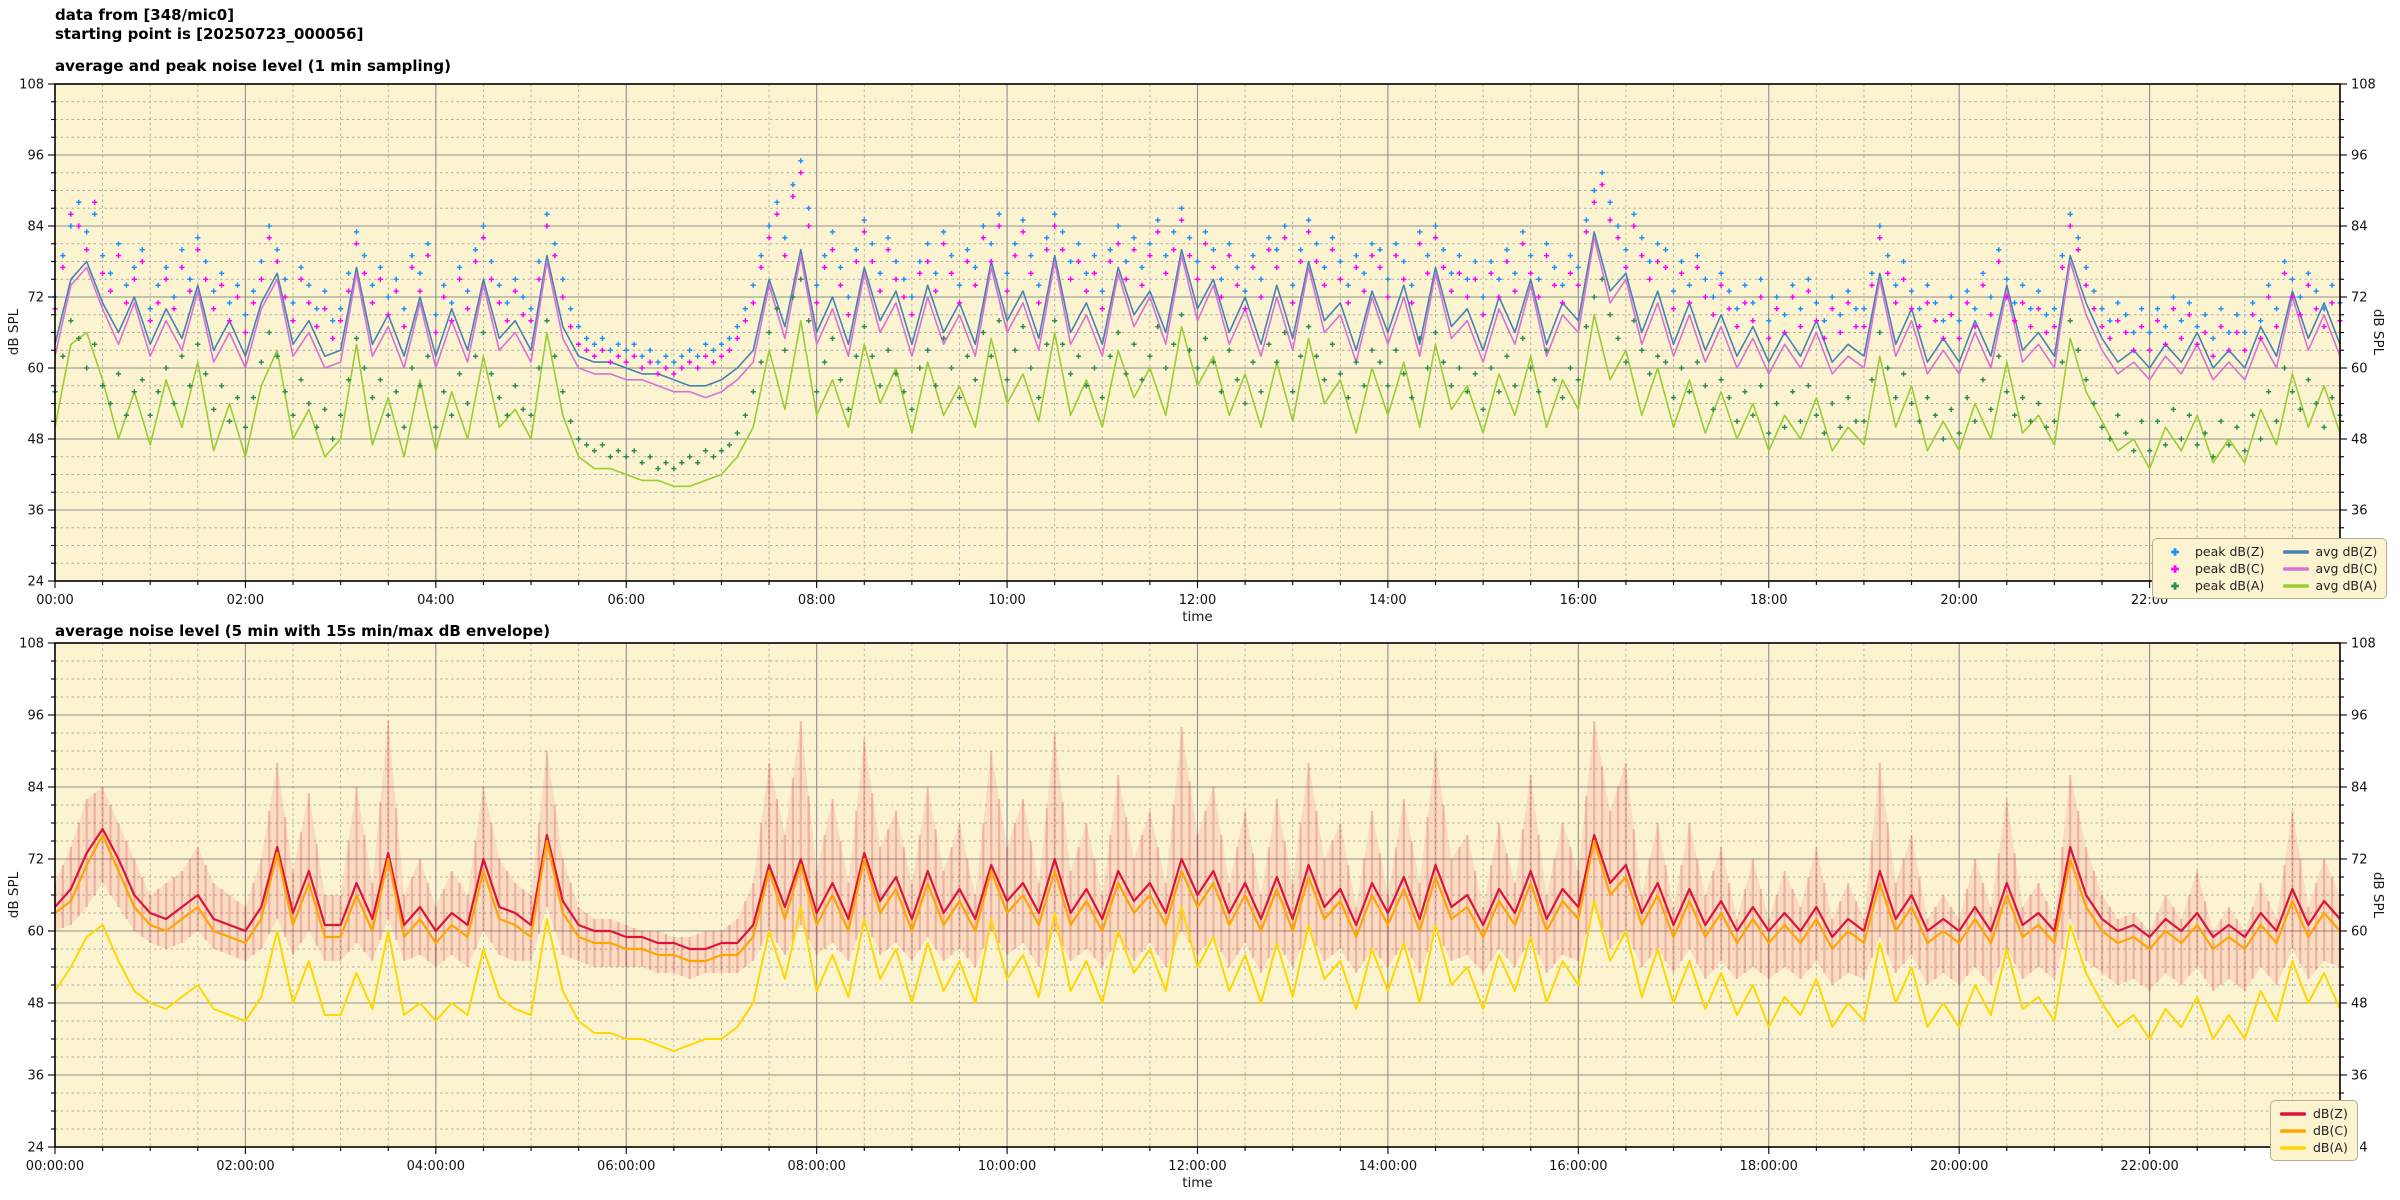 This screenshot has height=1200, width=2400. What do you see at coordinates (2330, 1147) in the screenshot?
I see `legend-label: dB(A)` at bounding box center [2330, 1147].